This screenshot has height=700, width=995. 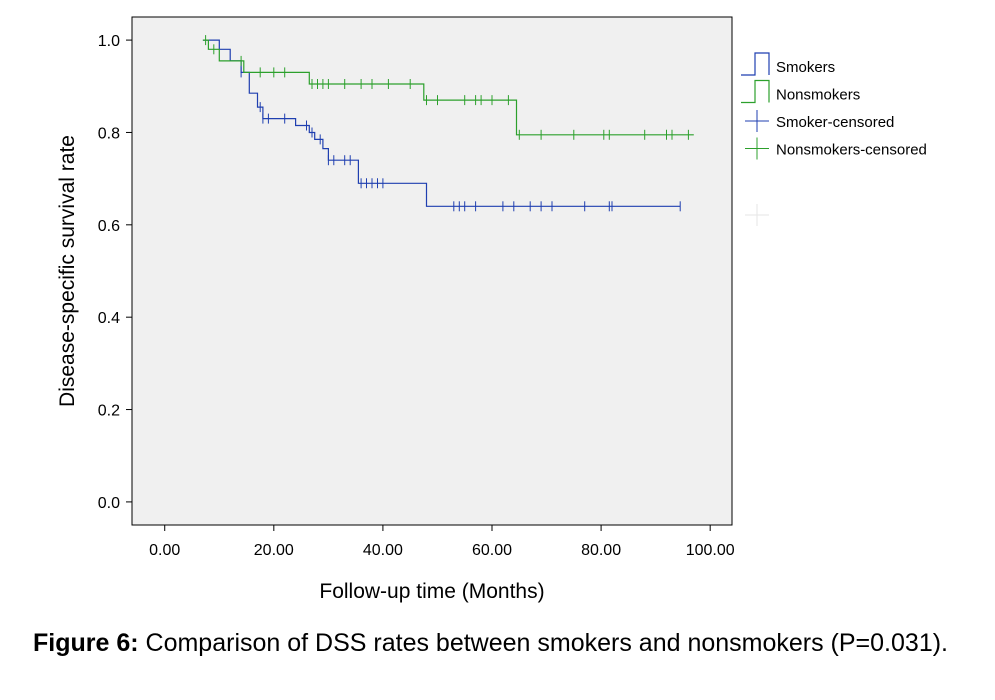 What do you see at coordinates (109, 41) in the screenshot?
I see `y-tick-label: 1.0` at bounding box center [109, 41].